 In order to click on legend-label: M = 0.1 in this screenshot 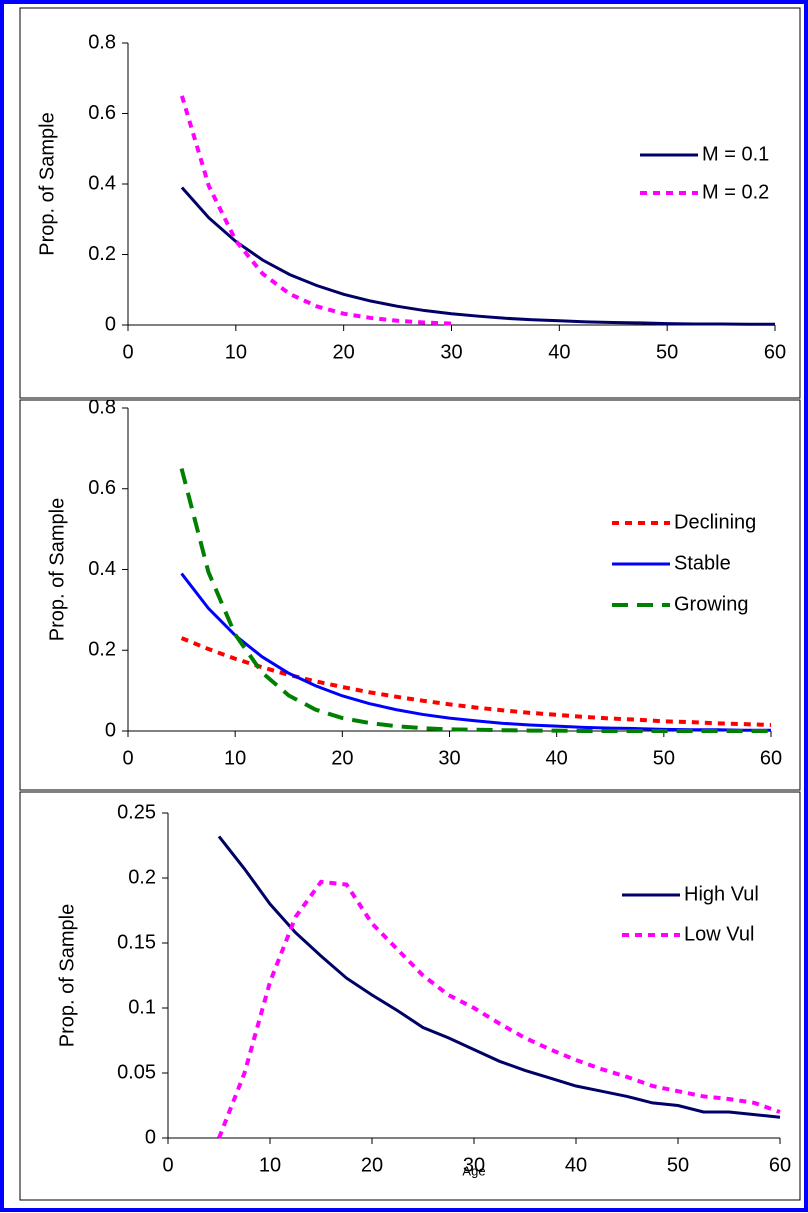, I will do `click(735, 154)`.